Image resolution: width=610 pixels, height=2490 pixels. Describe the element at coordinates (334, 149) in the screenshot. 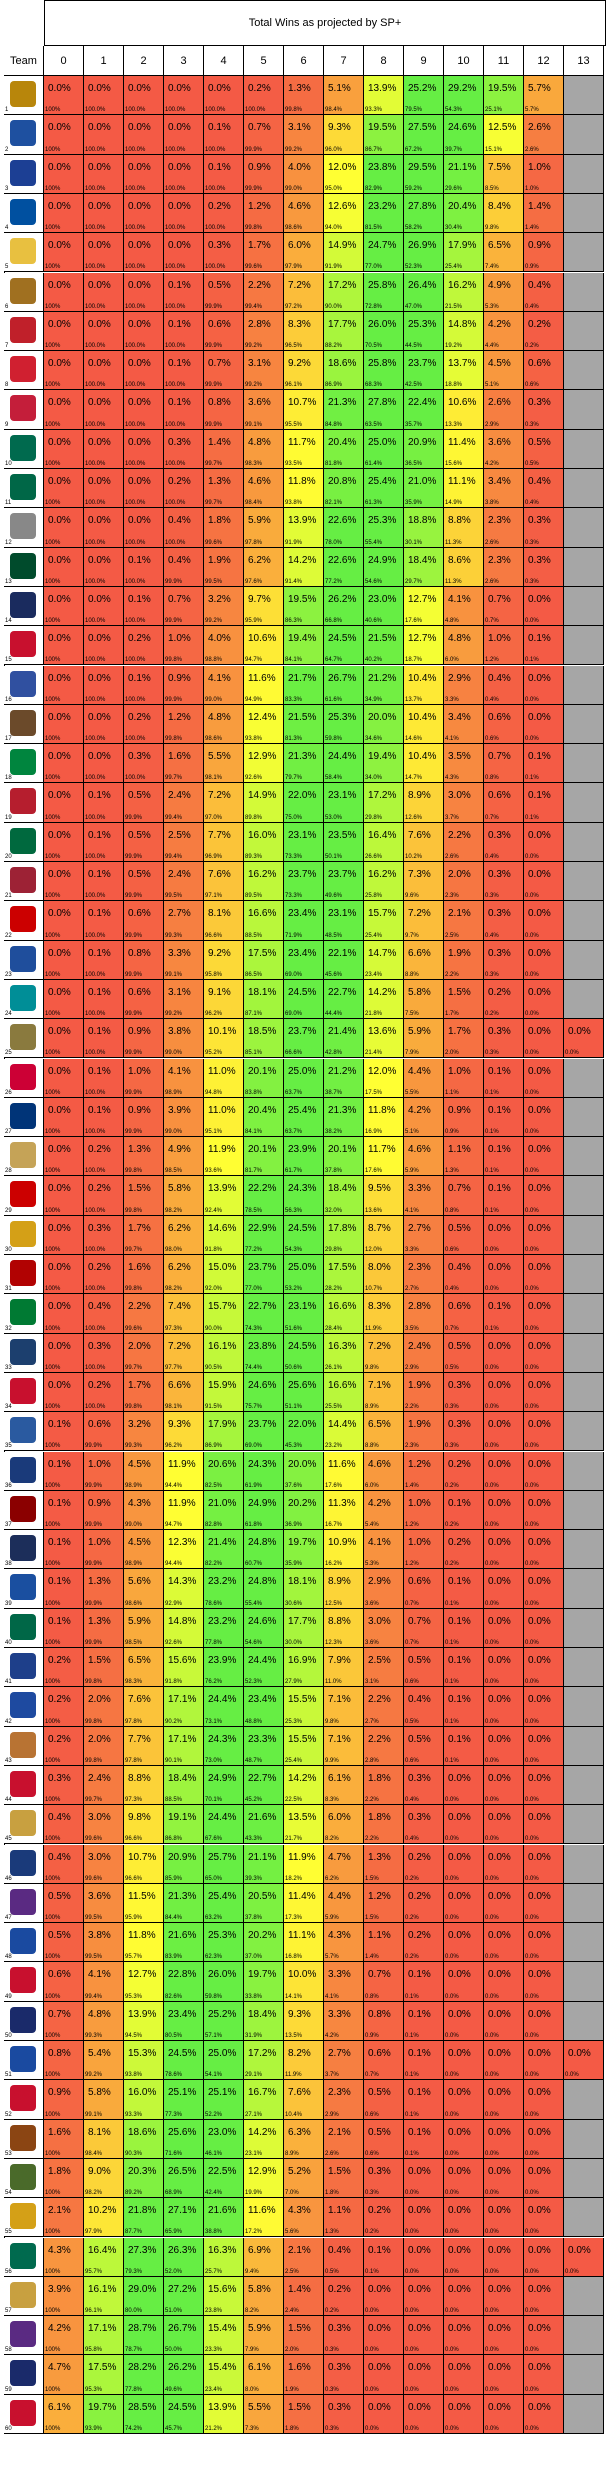

I see `cumulative-probability: 96.0%` at that location.